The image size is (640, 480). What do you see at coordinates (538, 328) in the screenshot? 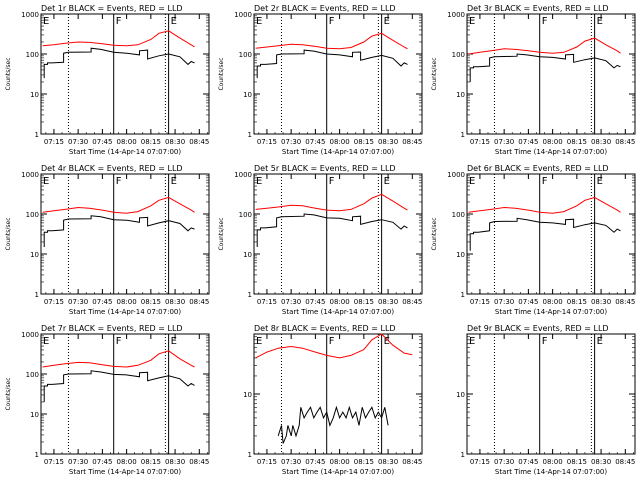
I see `chart-title: Det 9r BLACK = Events, RED = LLD` at bounding box center [538, 328].